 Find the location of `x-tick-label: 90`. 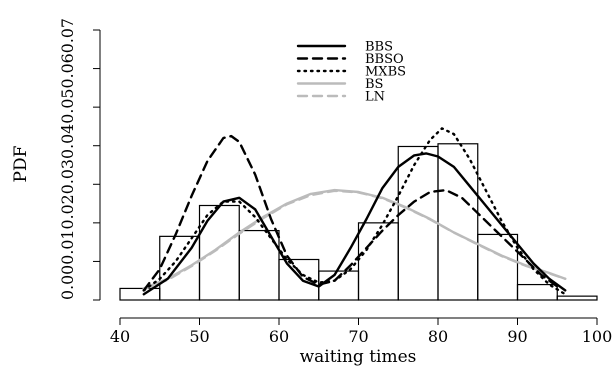

x-tick-label: 90 is located at coordinates (517, 336).